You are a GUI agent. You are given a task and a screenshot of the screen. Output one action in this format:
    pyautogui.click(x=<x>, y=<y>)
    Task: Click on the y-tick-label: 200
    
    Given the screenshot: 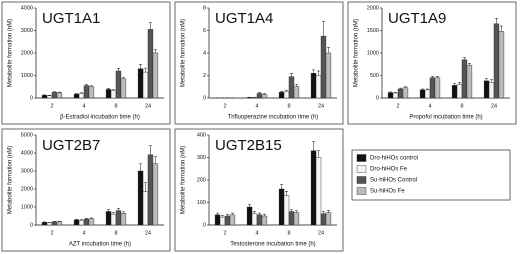 What is the action you would take?
    pyautogui.click(x=201, y=180)
    